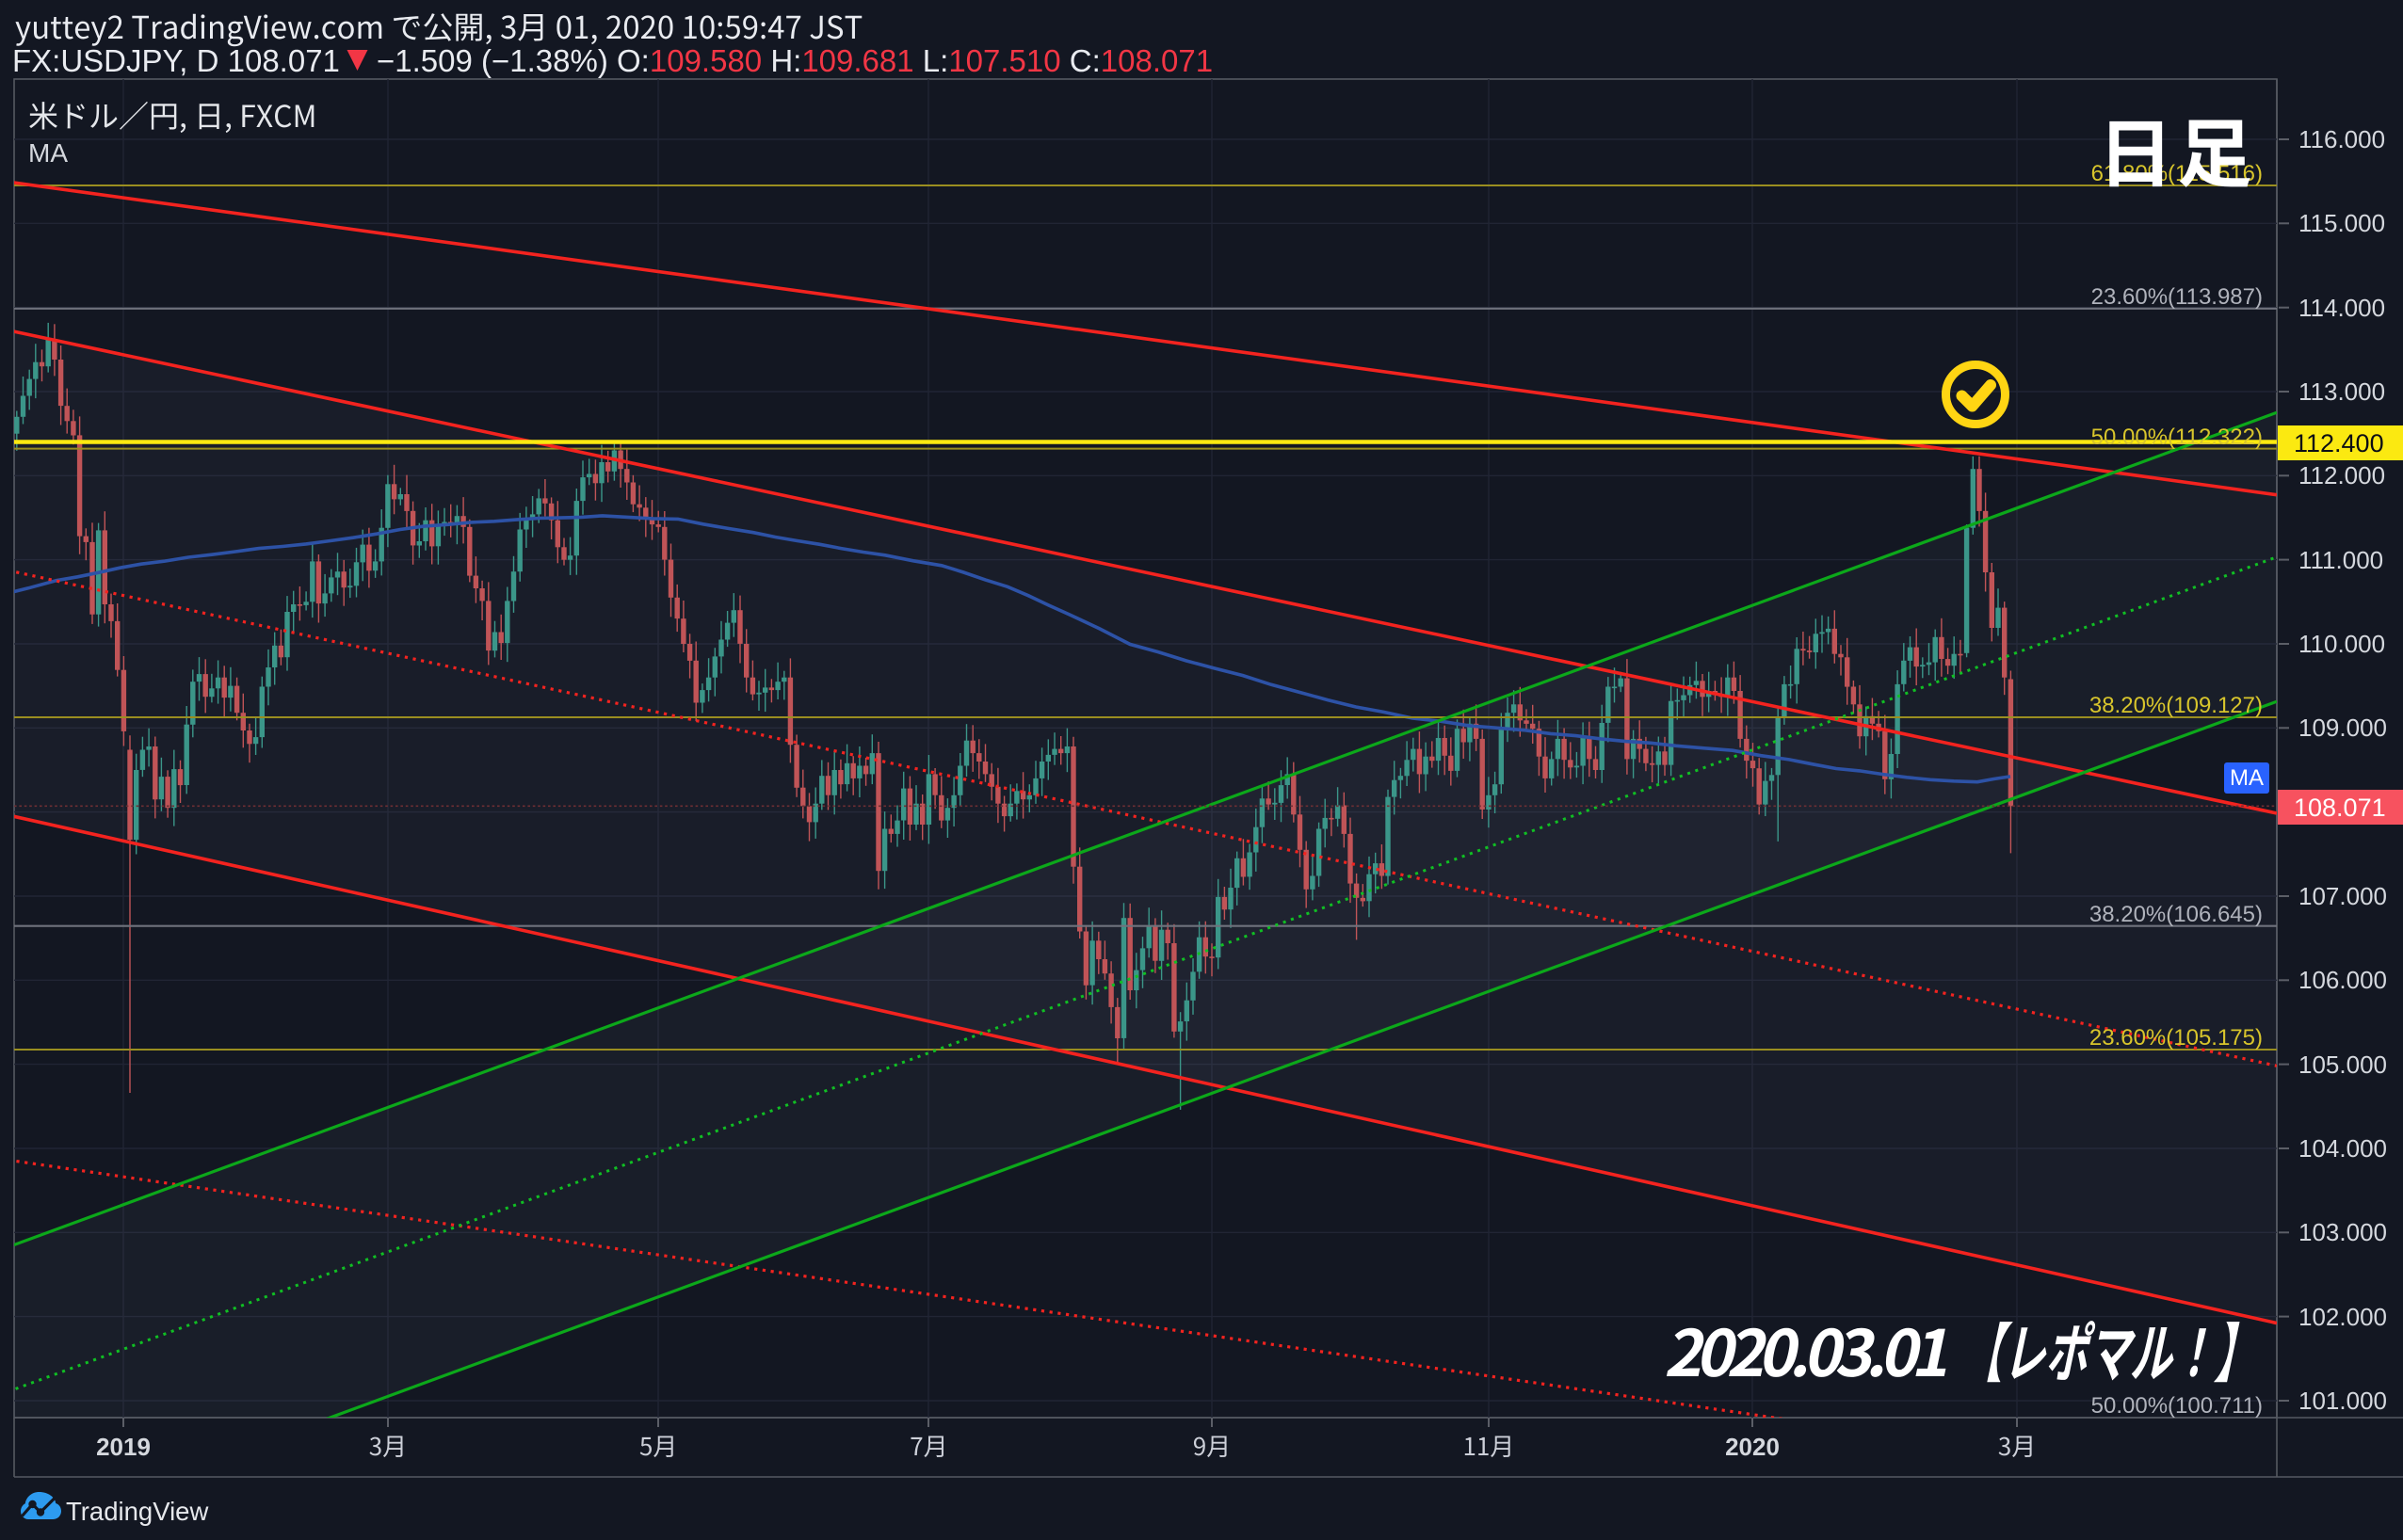  What do you see at coordinates (2342, 1317) in the screenshot?
I see `svg-text: 102.000` at bounding box center [2342, 1317].